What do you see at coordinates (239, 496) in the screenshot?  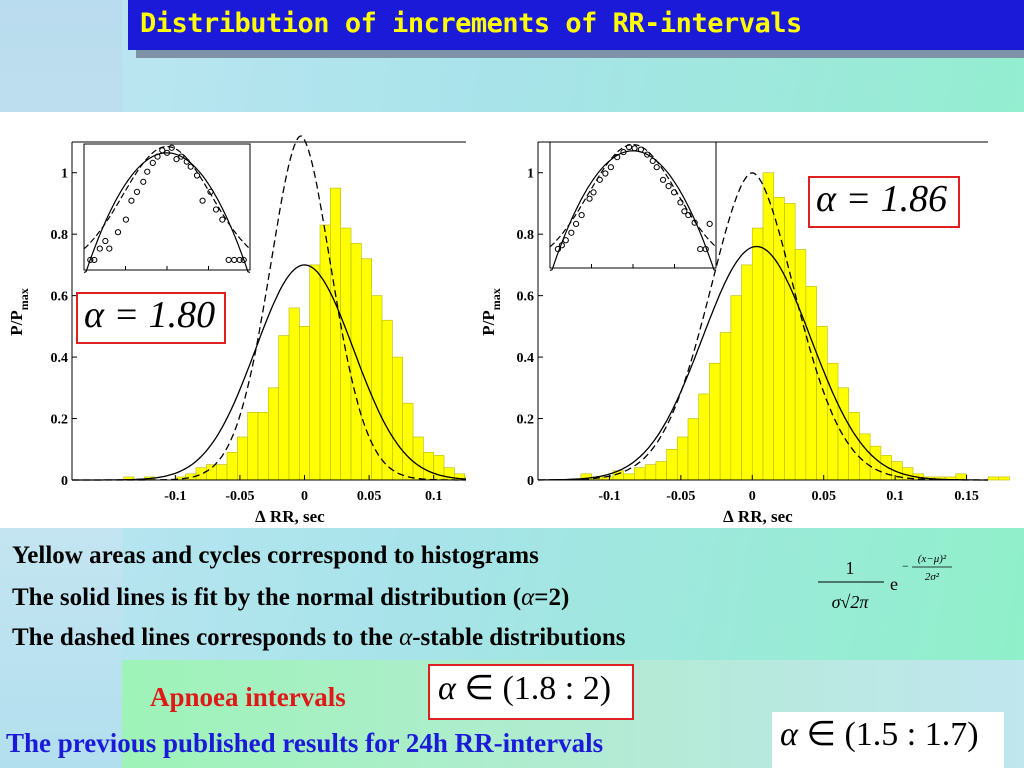 I see `x-tick-label: -0.05` at bounding box center [239, 496].